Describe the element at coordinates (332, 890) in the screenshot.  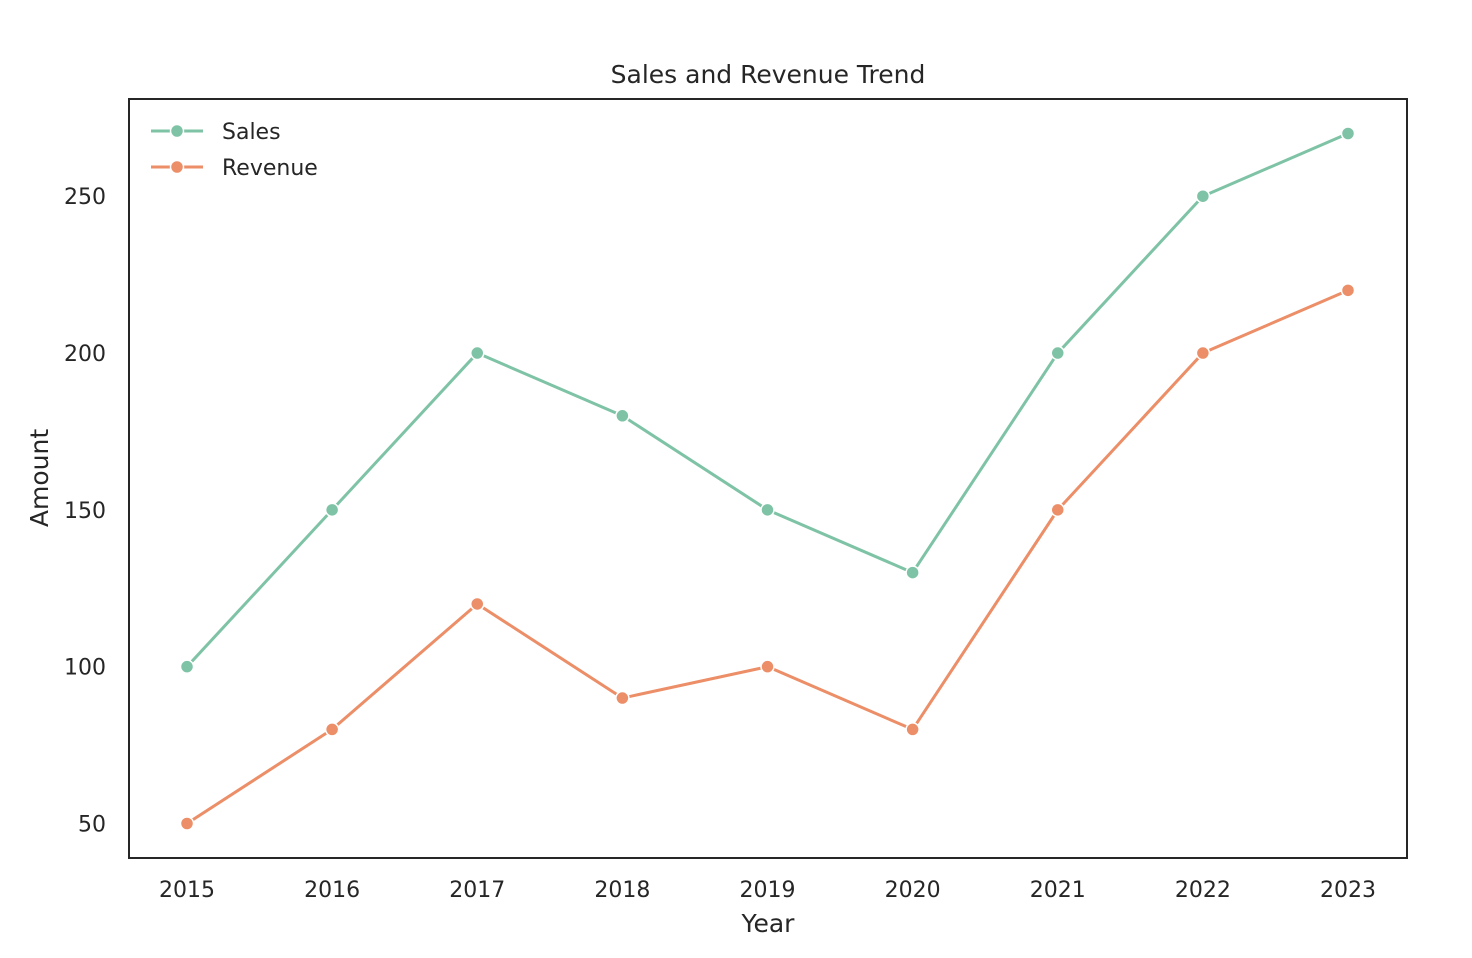
I see `x-tick-label: 2016` at that location.